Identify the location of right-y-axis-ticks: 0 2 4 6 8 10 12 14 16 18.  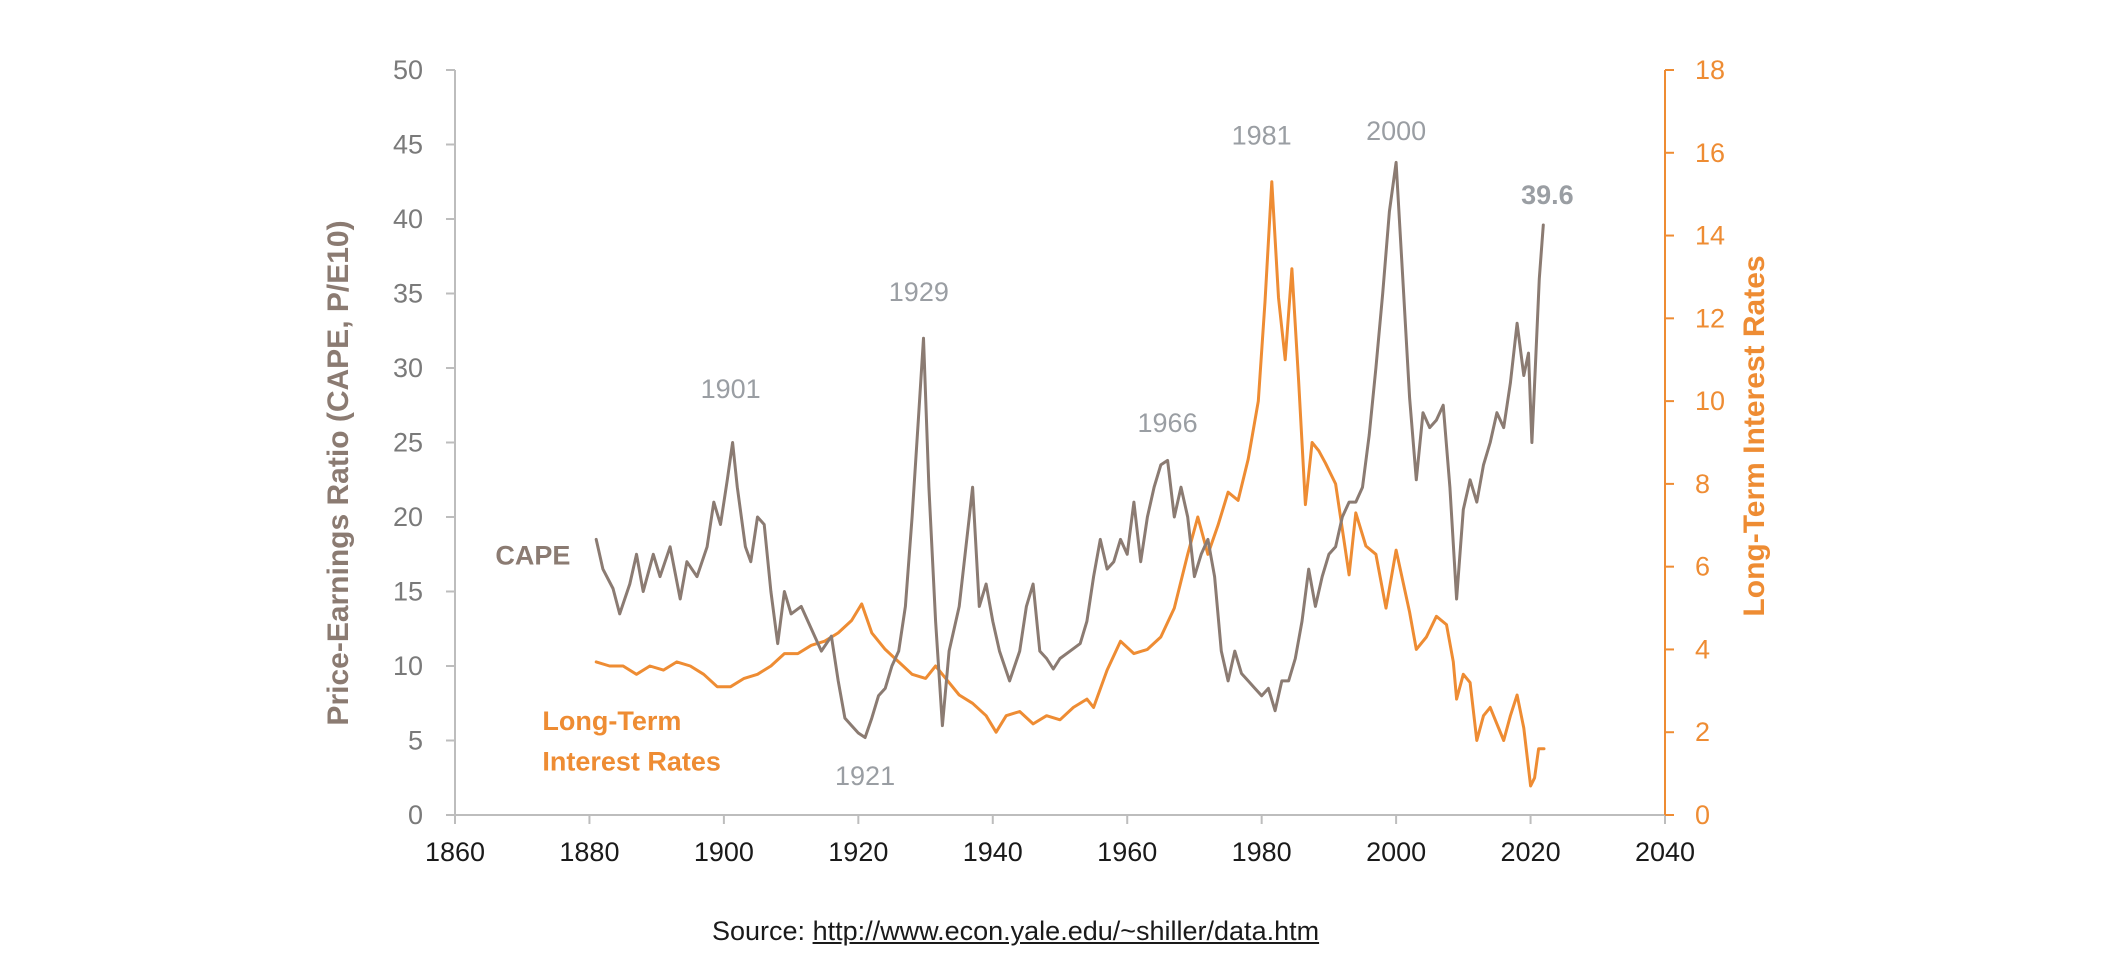
(1695, 442).